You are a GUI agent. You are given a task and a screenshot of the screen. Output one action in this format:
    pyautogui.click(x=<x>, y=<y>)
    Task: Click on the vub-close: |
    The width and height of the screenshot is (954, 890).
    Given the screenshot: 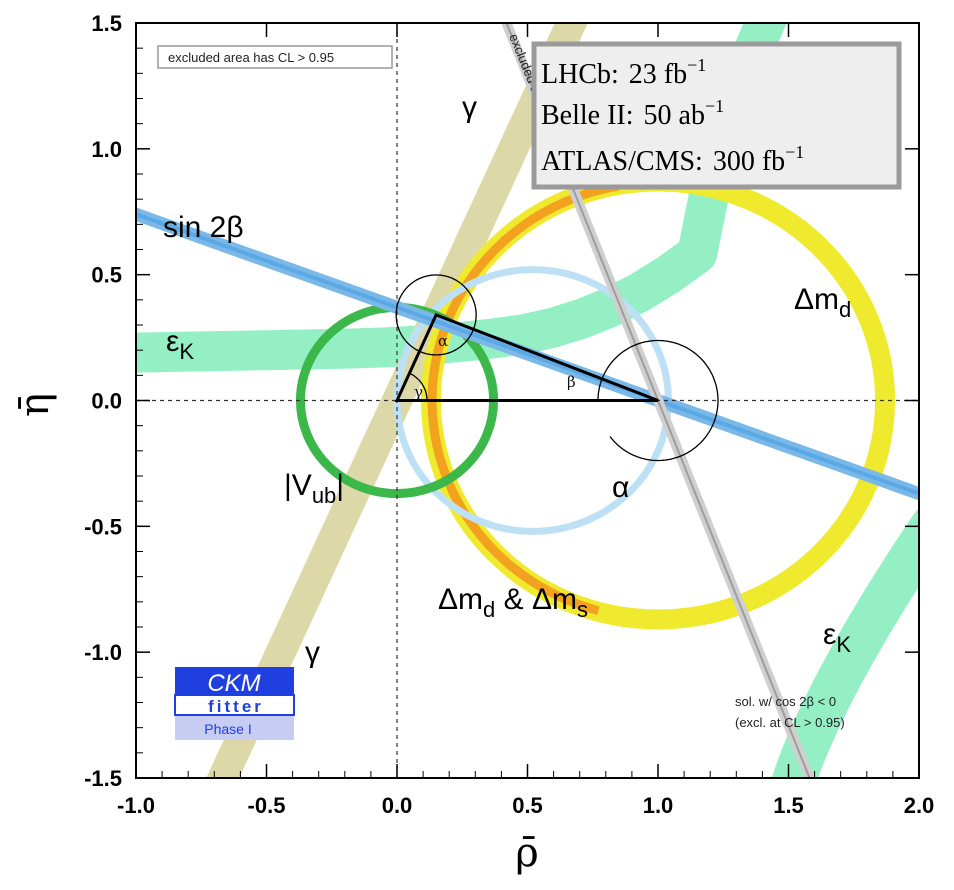 What is the action you would take?
    pyautogui.click(x=340, y=485)
    